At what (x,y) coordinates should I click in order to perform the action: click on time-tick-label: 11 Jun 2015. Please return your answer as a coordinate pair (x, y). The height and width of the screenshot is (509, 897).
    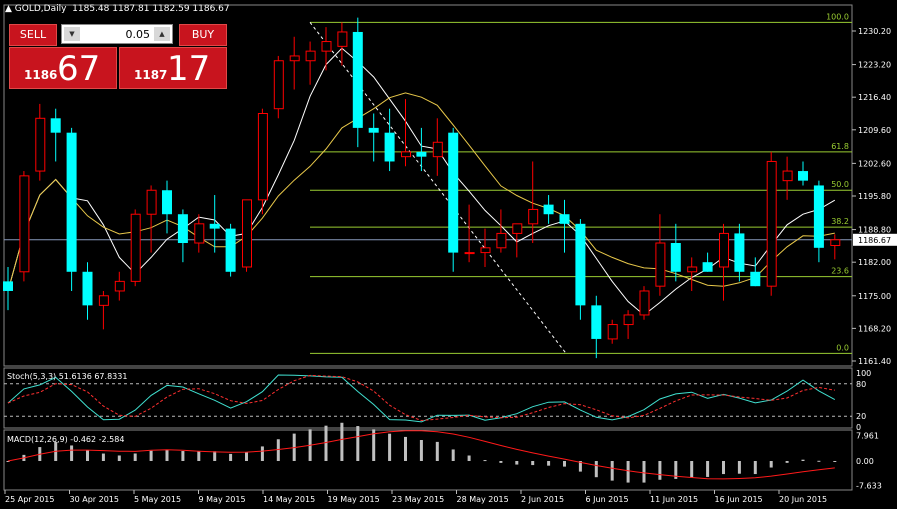
    Looking at the image, I should click on (674, 499).